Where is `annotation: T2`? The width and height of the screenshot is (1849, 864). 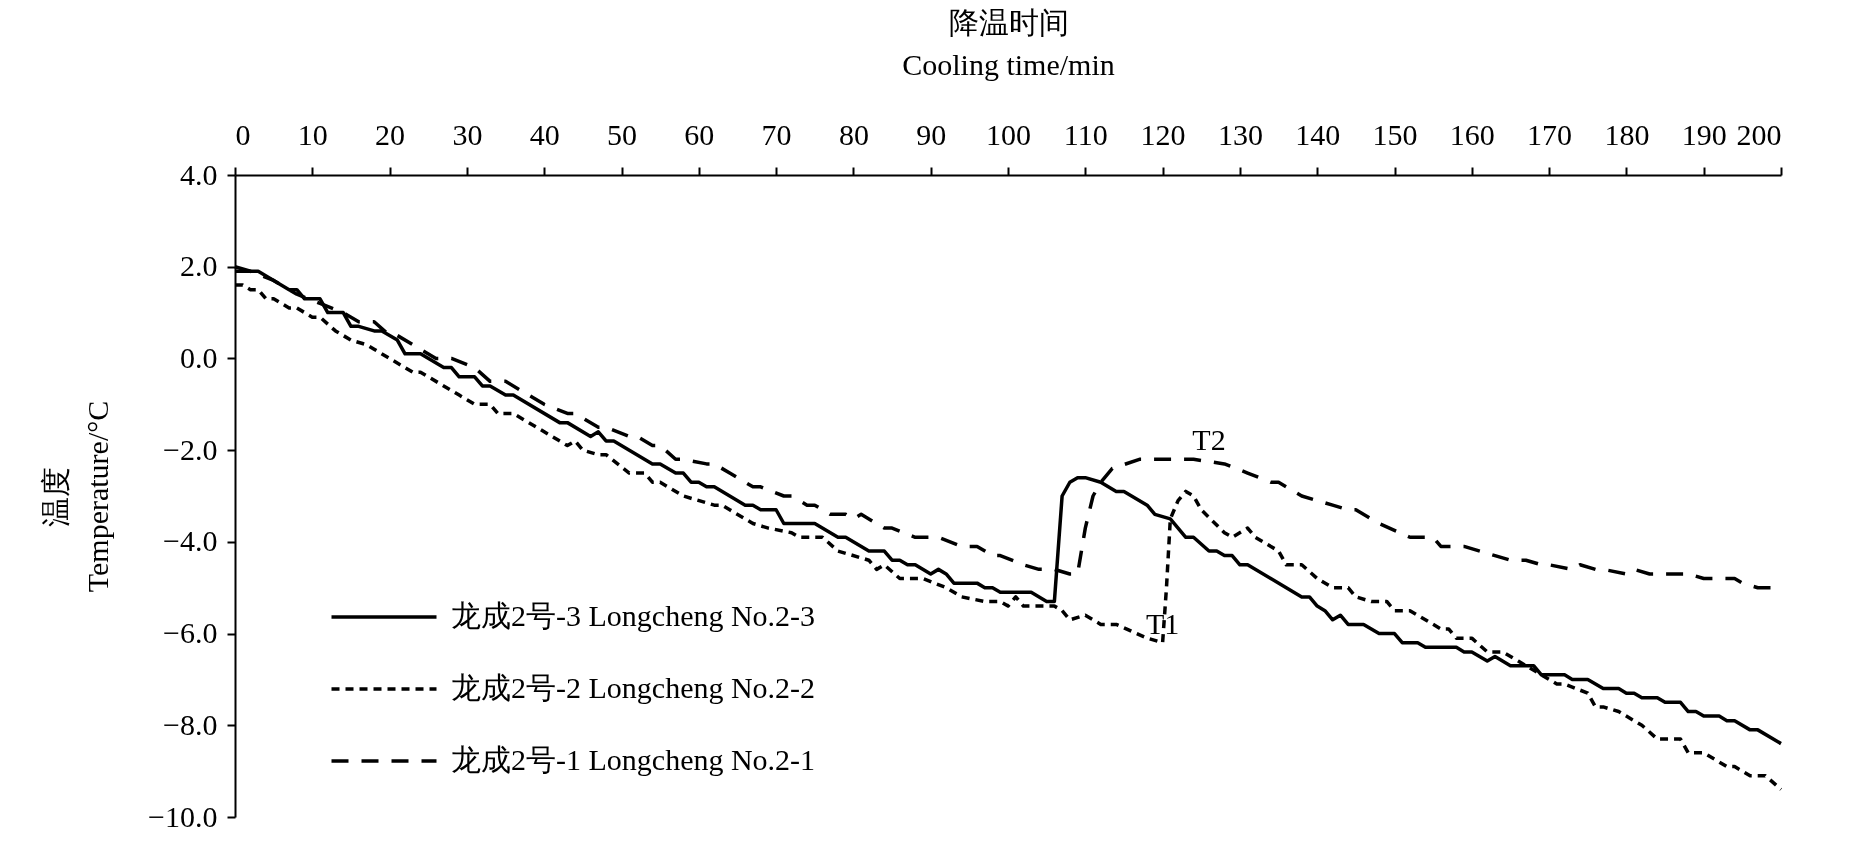 annotation: T2 is located at coordinates (1209, 440).